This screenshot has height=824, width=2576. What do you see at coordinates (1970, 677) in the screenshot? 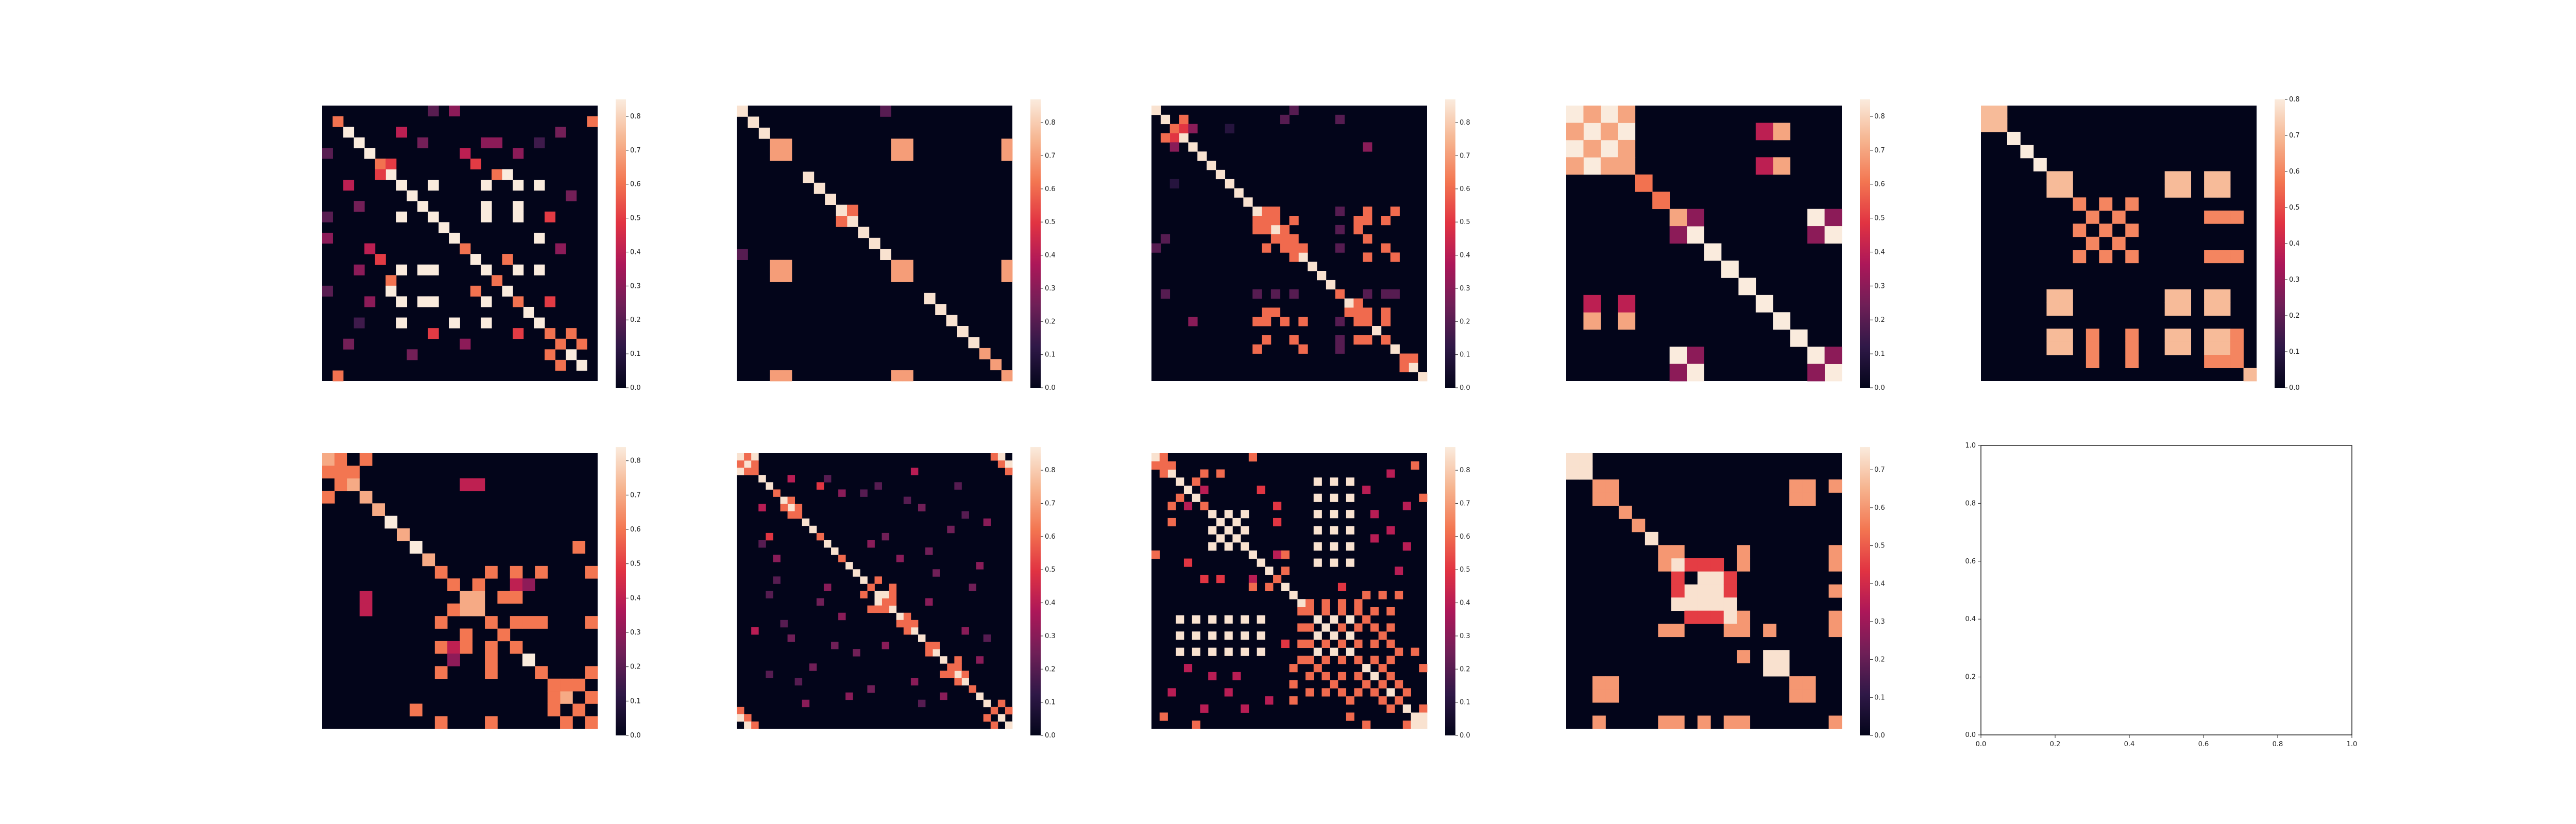
I see `y-axis-tick-label: 0.2` at bounding box center [1970, 677].